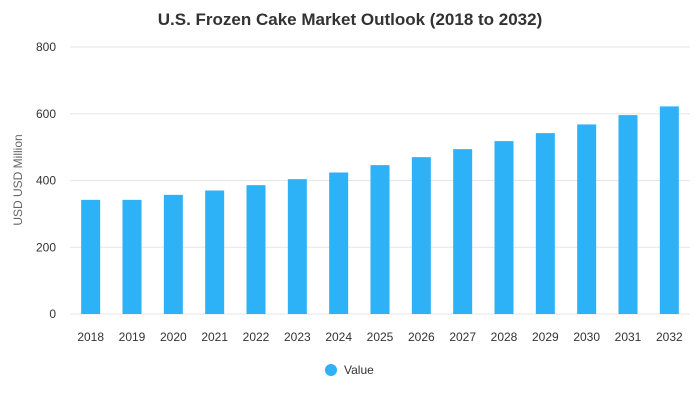  I want to click on y-tick-label: 0, so click(52, 314).